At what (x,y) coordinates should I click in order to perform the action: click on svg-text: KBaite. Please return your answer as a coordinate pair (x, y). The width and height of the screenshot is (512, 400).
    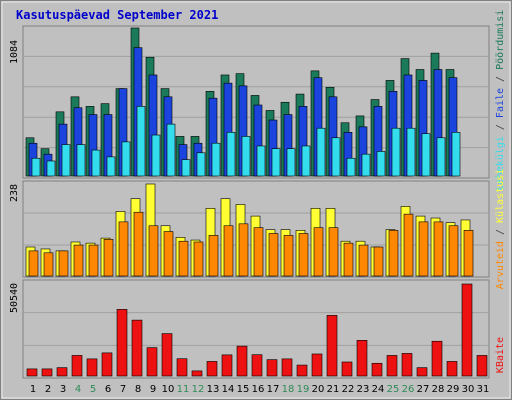
    Looking at the image, I should click on (500, 355).